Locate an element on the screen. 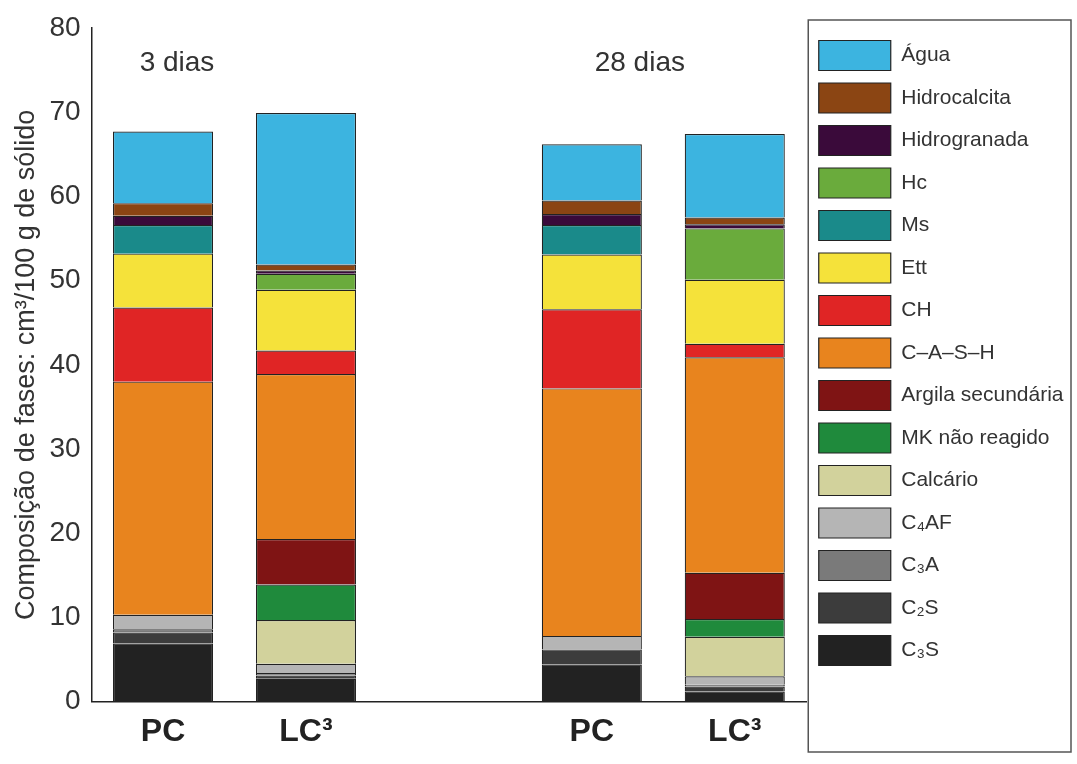 The width and height of the screenshot is (1077, 764). legend-label: C₂S is located at coordinates (920, 606).